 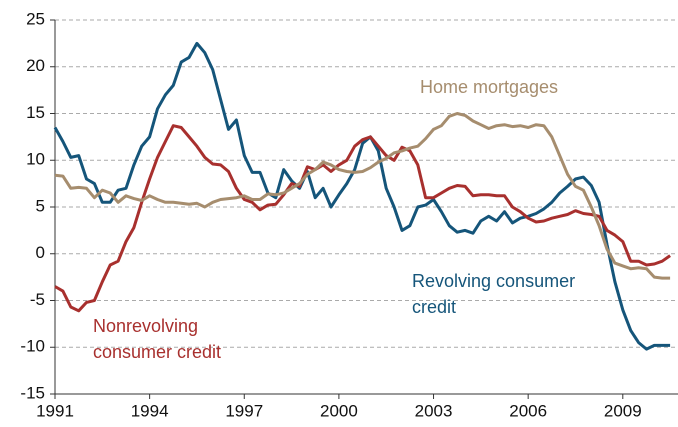 I want to click on y-tick-label: 20, so click(x=35, y=65).